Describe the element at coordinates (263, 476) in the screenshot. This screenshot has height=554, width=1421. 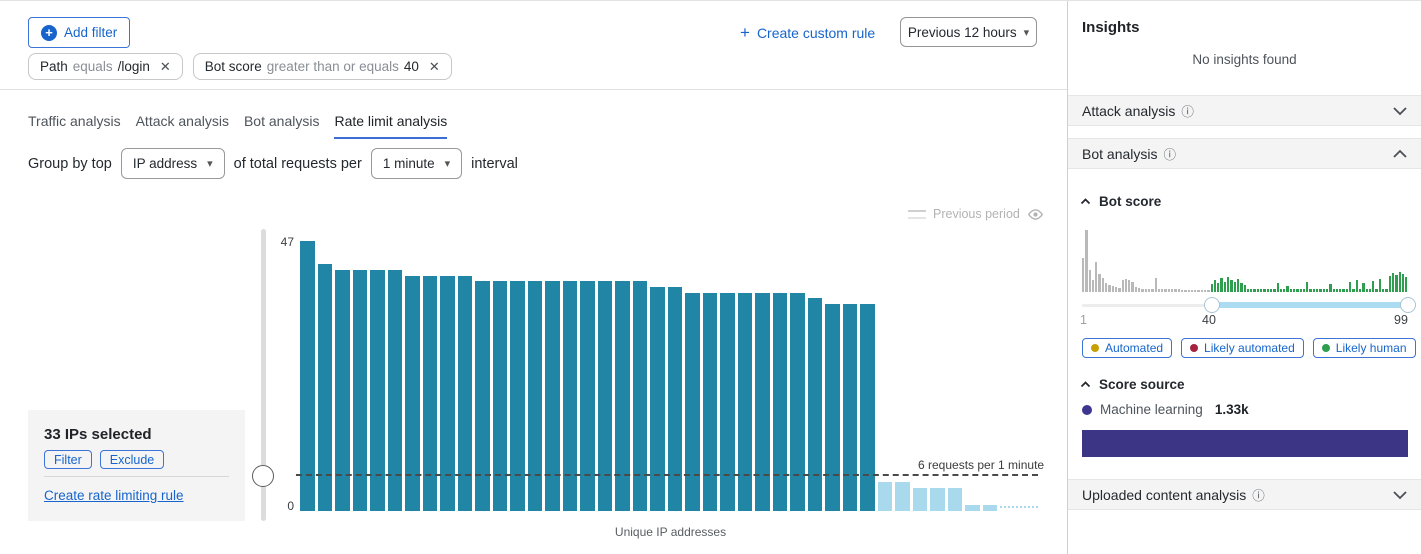
I see `threshold-slider-handle` at that location.